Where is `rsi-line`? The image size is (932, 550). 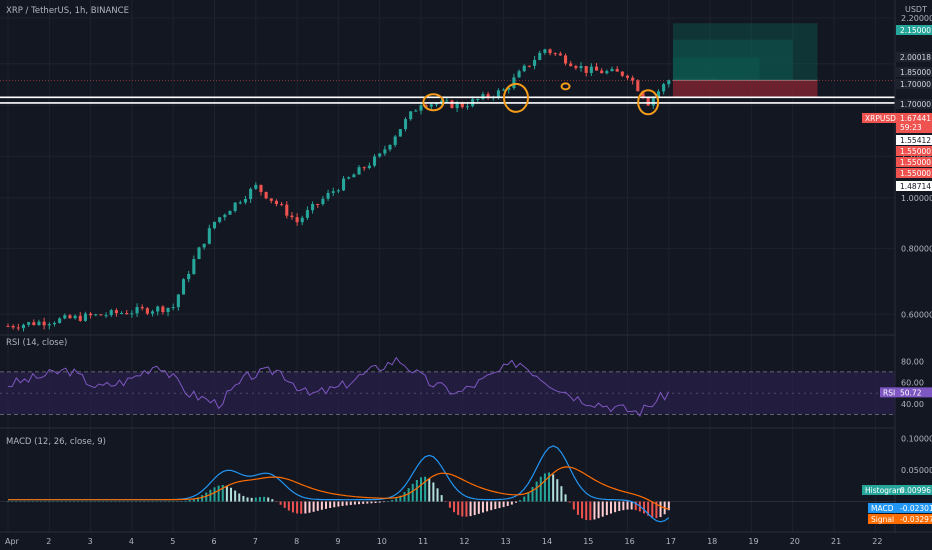
rsi-line is located at coordinates (338, 386).